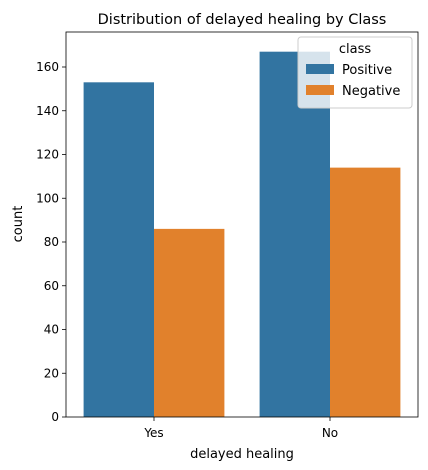 This screenshot has height=470, width=428. Describe the element at coordinates (294, 234) in the screenshot. I see `bar-positive-no` at that location.